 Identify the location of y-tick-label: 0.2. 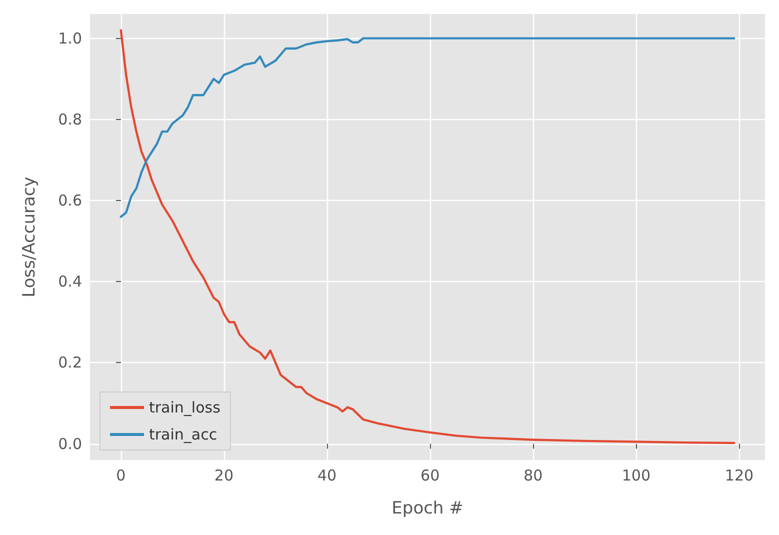
(70, 363).